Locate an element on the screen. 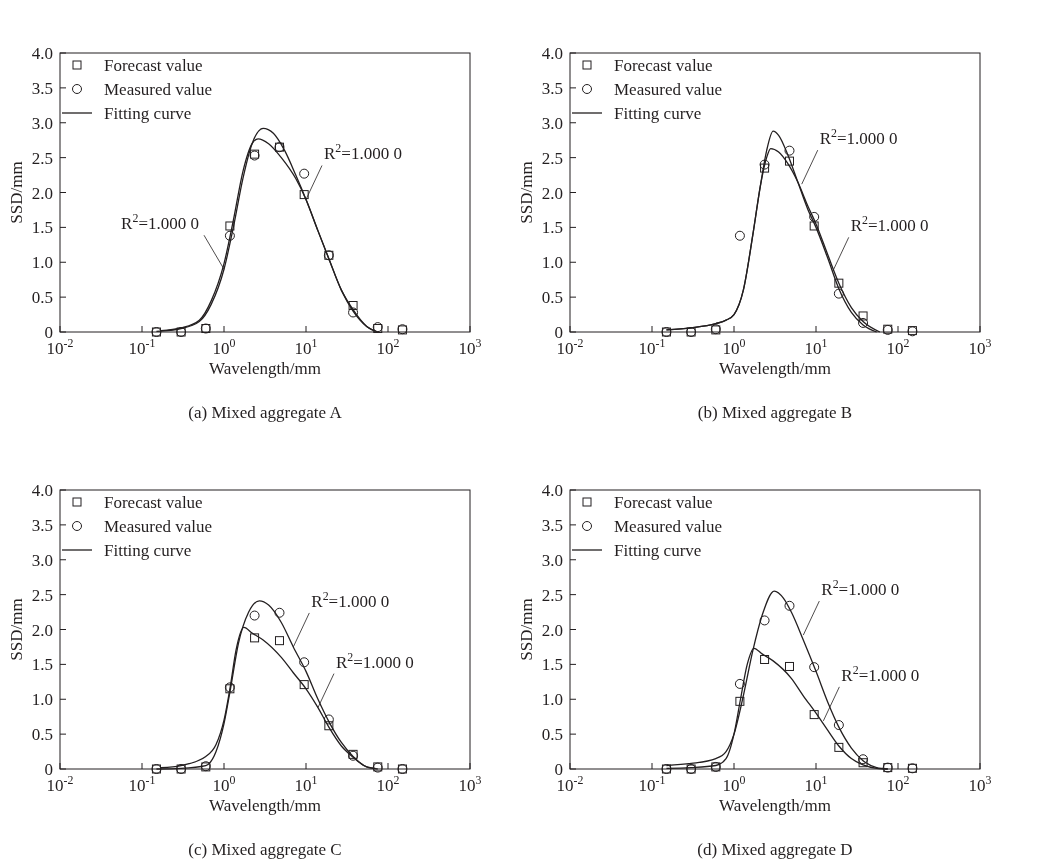  text: (a) Mixed aggregate A is located at coordinates (265, 412).